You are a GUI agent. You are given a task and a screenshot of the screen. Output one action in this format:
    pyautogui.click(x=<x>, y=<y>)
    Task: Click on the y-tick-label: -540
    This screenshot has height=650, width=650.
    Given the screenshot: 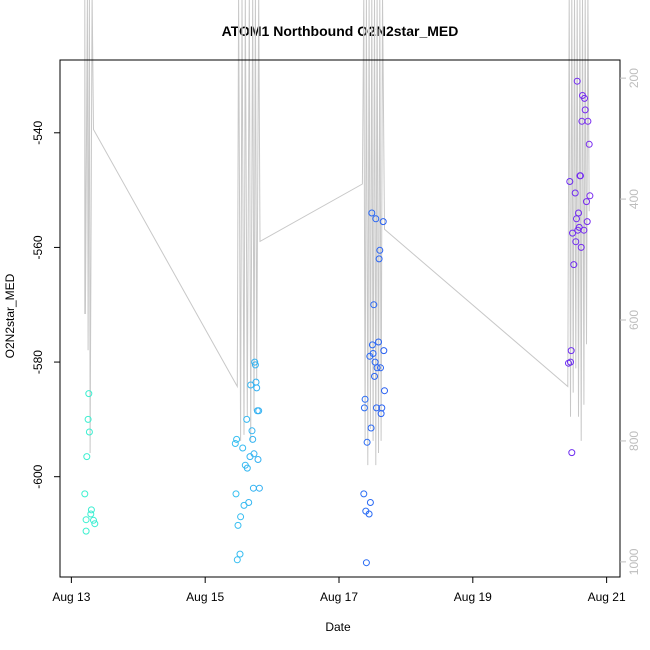 What is the action you would take?
    pyautogui.click(x=38, y=132)
    